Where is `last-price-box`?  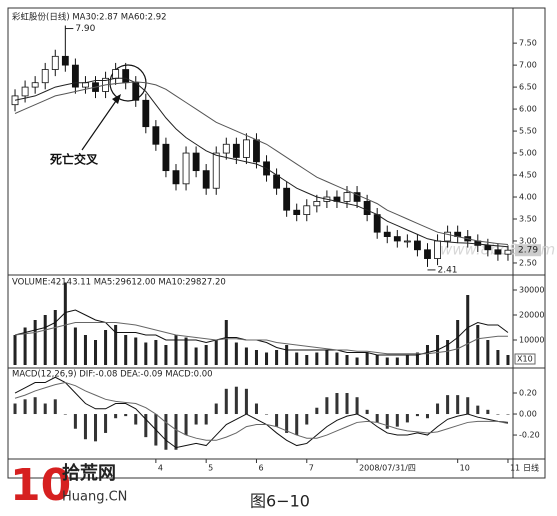
last-price-box is located at coordinates (528, 250).